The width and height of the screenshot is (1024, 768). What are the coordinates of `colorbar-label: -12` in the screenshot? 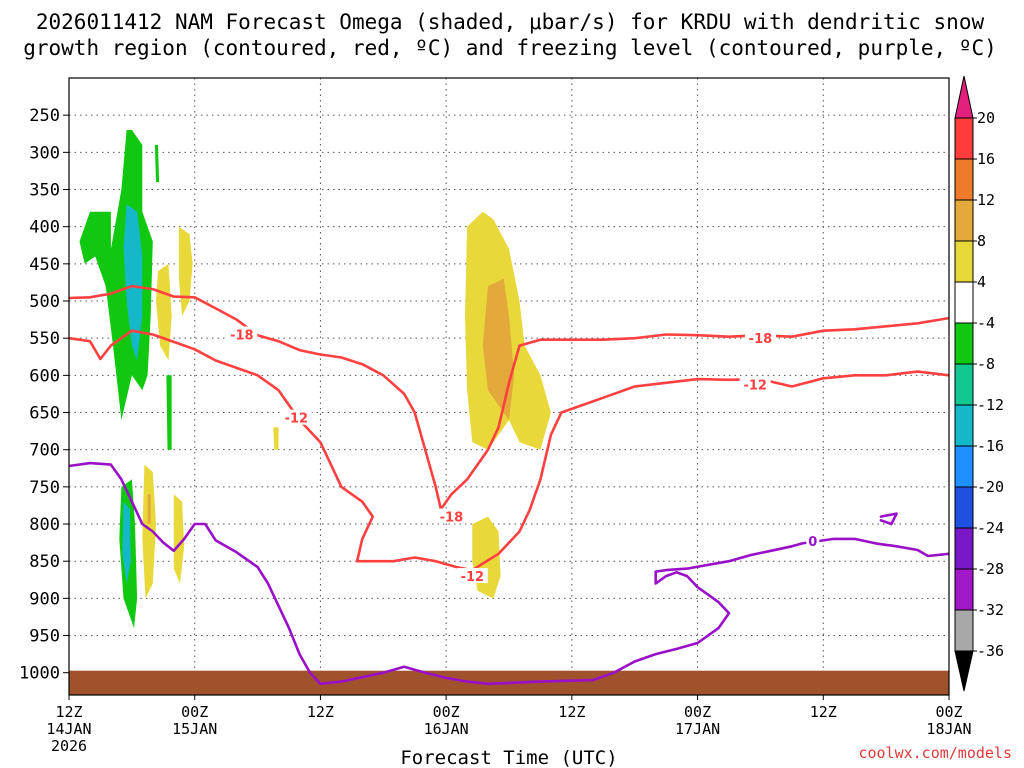 It's located at (990, 405).